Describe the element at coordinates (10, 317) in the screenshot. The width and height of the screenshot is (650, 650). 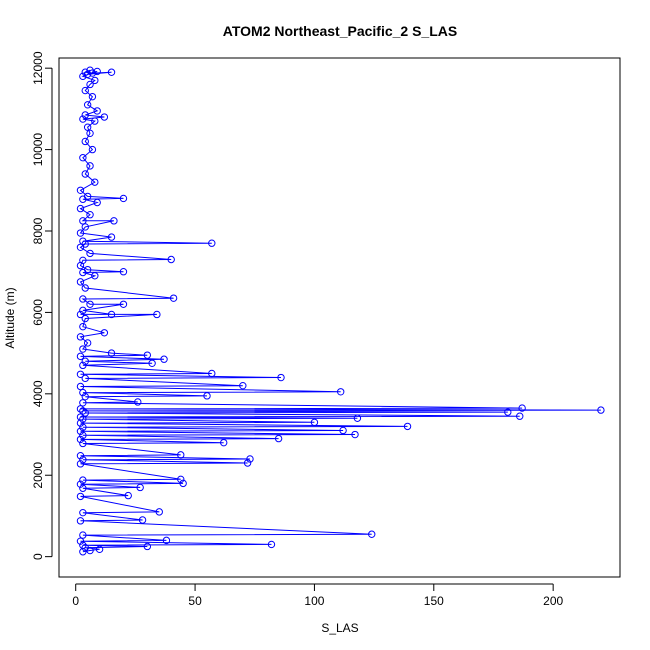
I see `y-axis-title: Altitude (m)` at that location.